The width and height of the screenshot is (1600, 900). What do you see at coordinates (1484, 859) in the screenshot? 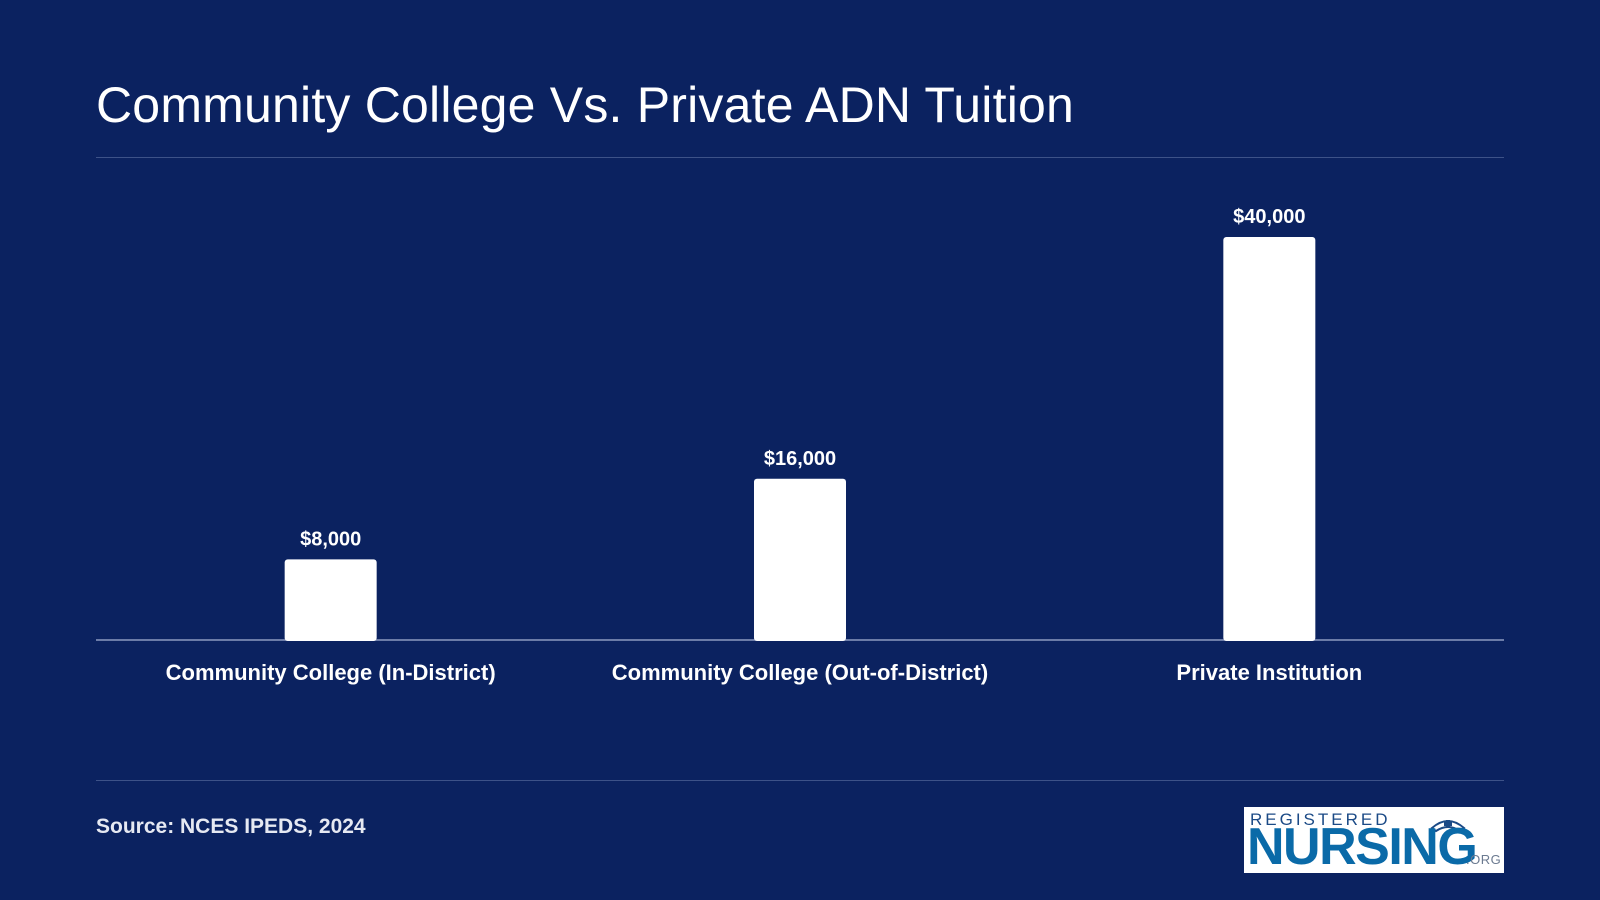
I see `logo-suffix: .ORG` at bounding box center [1484, 859].